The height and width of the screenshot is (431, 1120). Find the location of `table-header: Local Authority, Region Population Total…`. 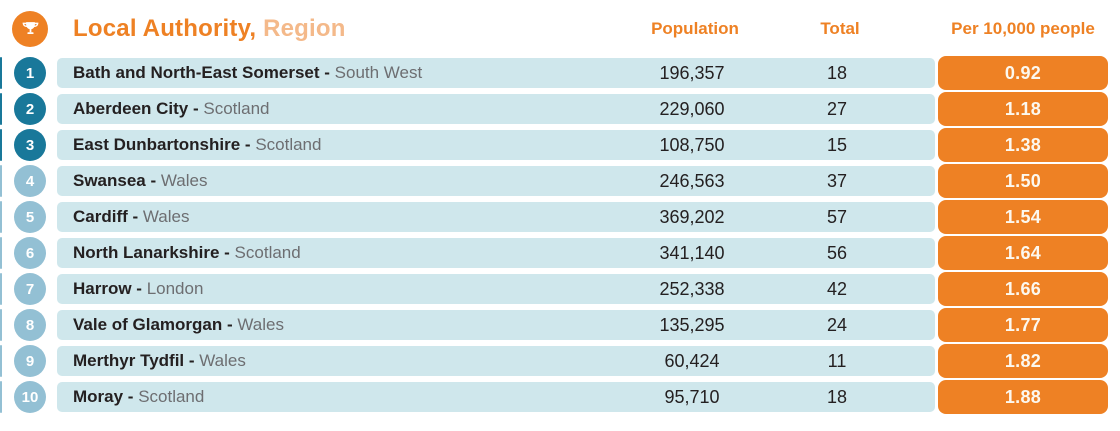

table-header: Local Authority, Region Population Total… is located at coordinates (554, 29).